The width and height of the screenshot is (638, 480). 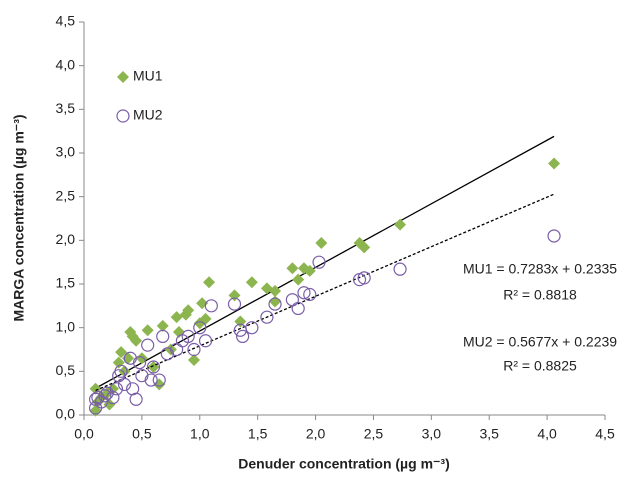 What do you see at coordinates (432, 434) in the screenshot?
I see `x-tick-label: 3,0` at bounding box center [432, 434].